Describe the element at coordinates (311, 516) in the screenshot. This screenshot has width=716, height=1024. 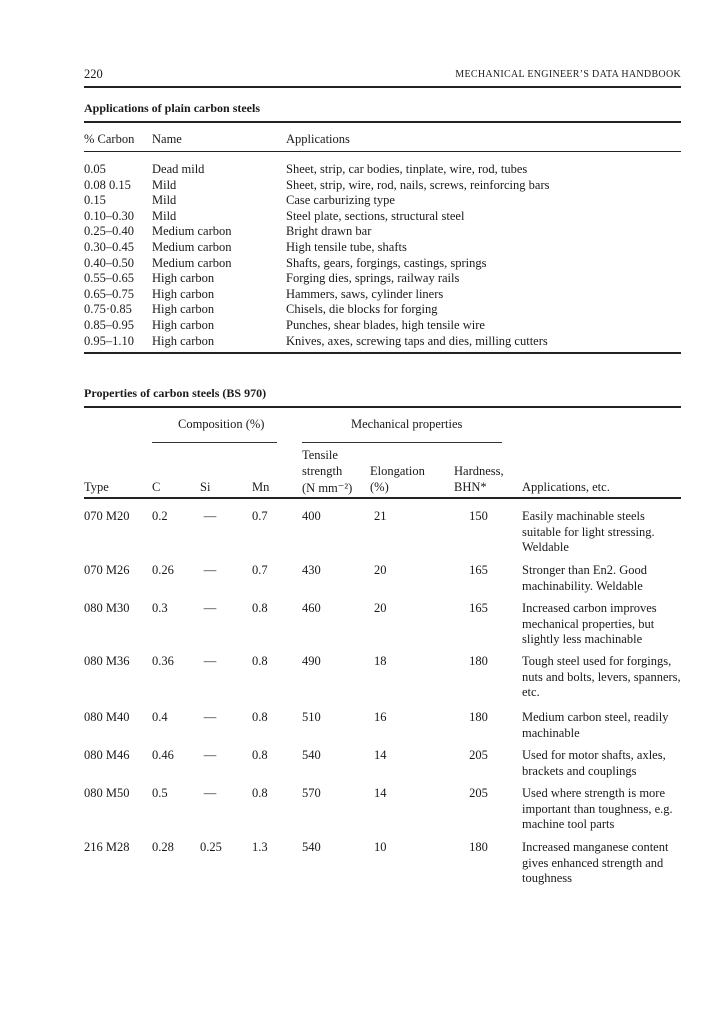
I see `tensile-cell: 400` at that location.